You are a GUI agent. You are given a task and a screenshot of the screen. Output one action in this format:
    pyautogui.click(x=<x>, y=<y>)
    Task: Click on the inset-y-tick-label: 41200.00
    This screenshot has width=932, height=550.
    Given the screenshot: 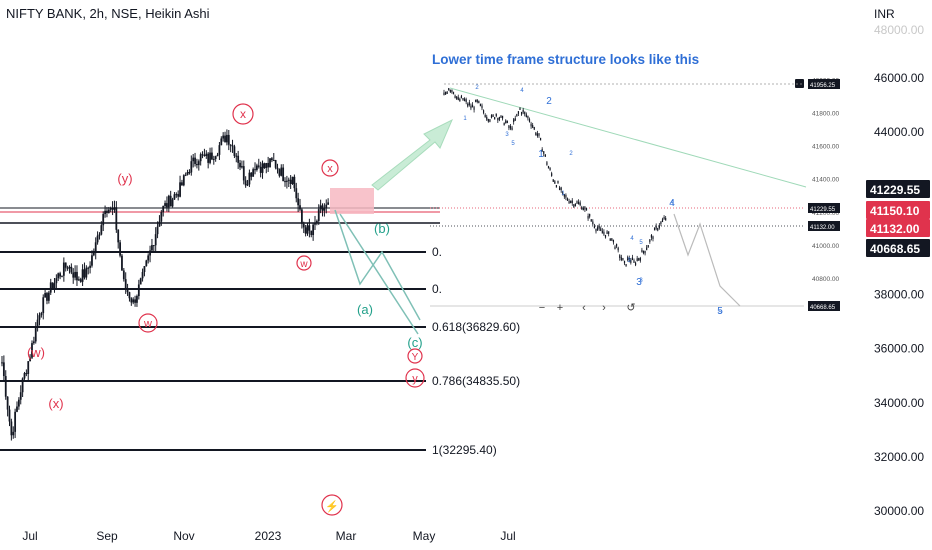 What is the action you would take?
    pyautogui.click(x=825, y=213)
    